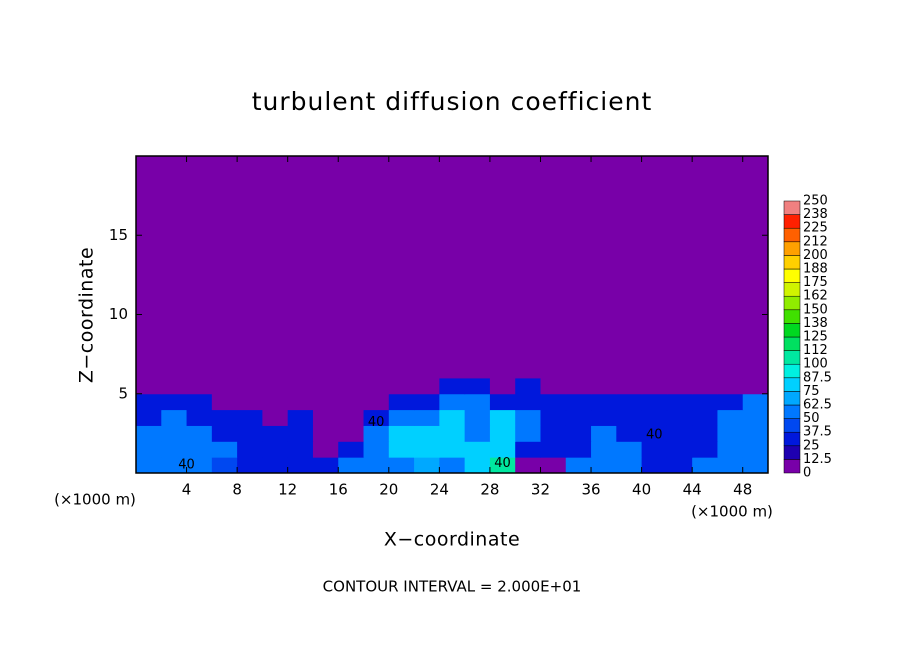 This screenshot has height=654, width=904. I want to click on colorbar-label: 112, so click(815, 350).